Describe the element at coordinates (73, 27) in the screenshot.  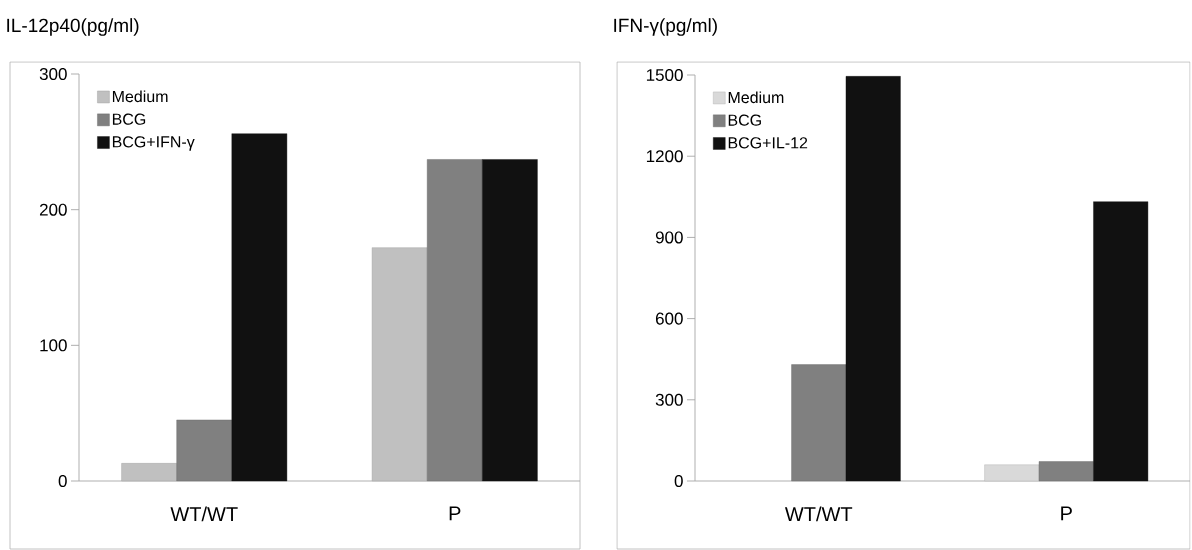
I see `chart-title: IL-12p40(pg/ml)` at that location.